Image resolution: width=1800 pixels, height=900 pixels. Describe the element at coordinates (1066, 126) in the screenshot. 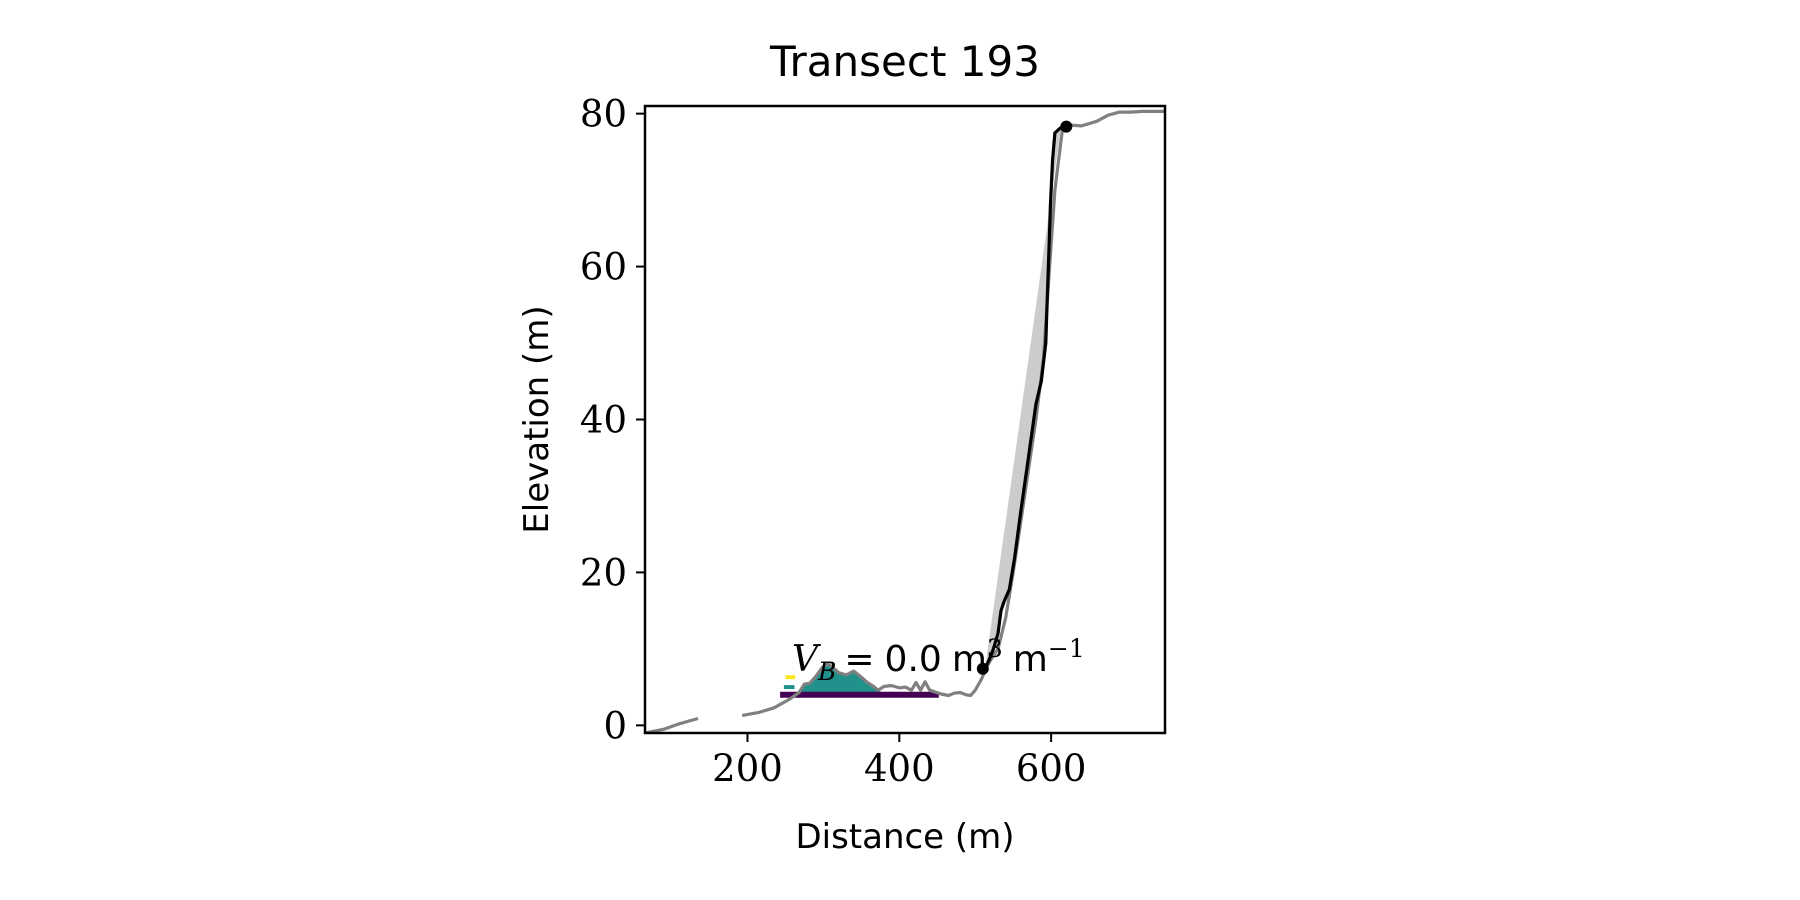

I see `cliff-top-marker` at that location.